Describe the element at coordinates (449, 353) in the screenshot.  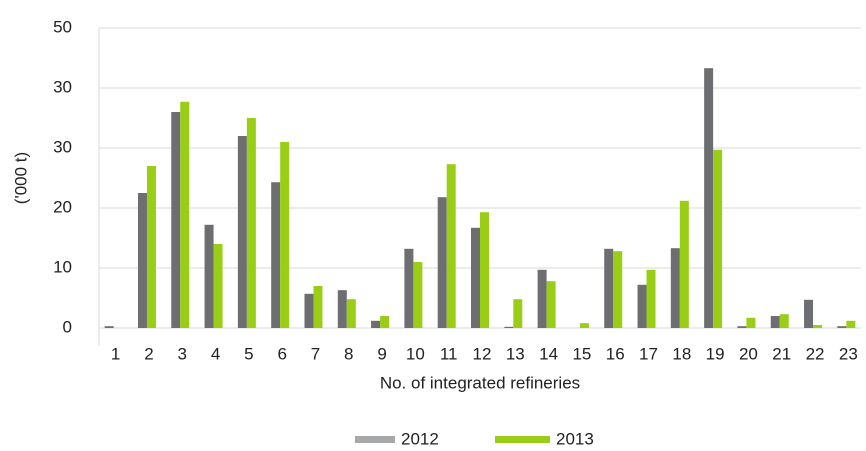
I see `x-tick-label: 11` at that location.